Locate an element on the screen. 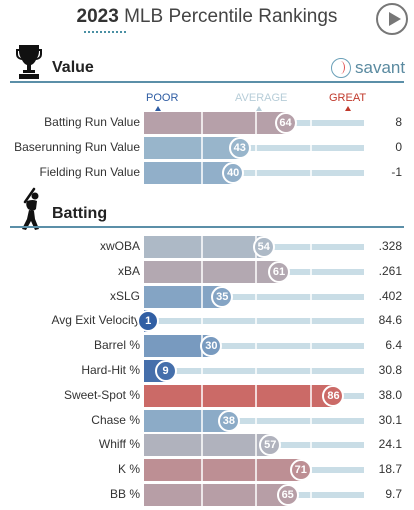 The image size is (414, 510). metric-row: Batting Run Value 64 8 is located at coordinates (207, 123).